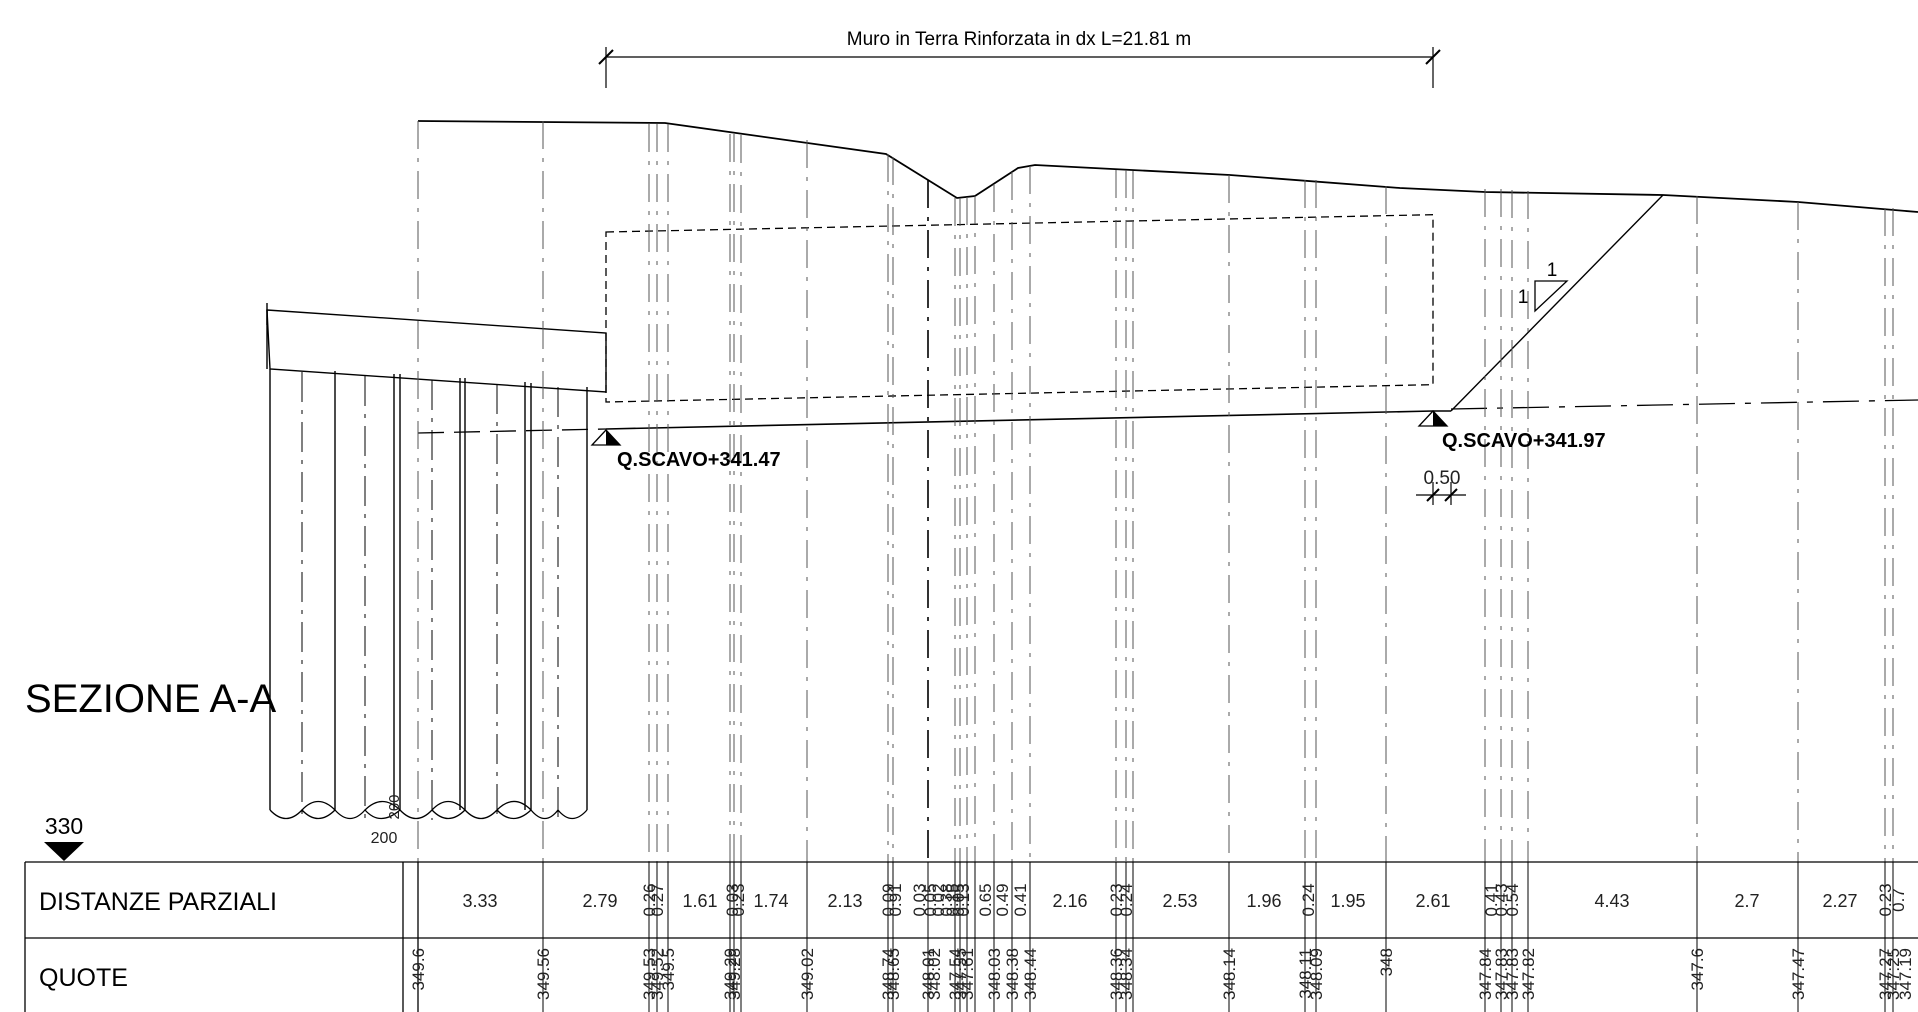 The height and width of the screenshot is (1012, 1918). Describe the element at coordinates (699, 901) in the screenshot. I see `partial-distance-value: 1.61` at that location.